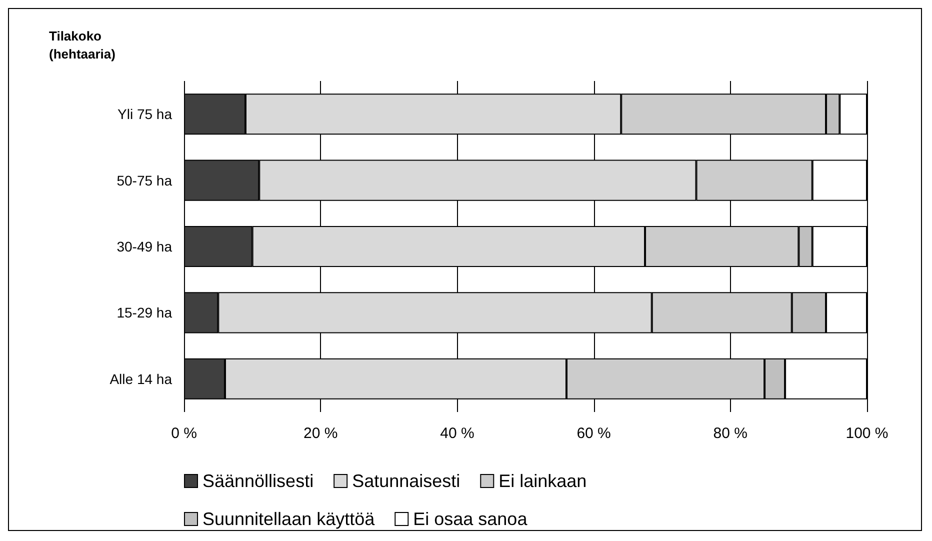 This screenshot has height=541, width=932. Describe the element at coordinates (82, 45) in the screenshot. I see `y-axis-title: Tilakoko (hehtaaria)` at that location.